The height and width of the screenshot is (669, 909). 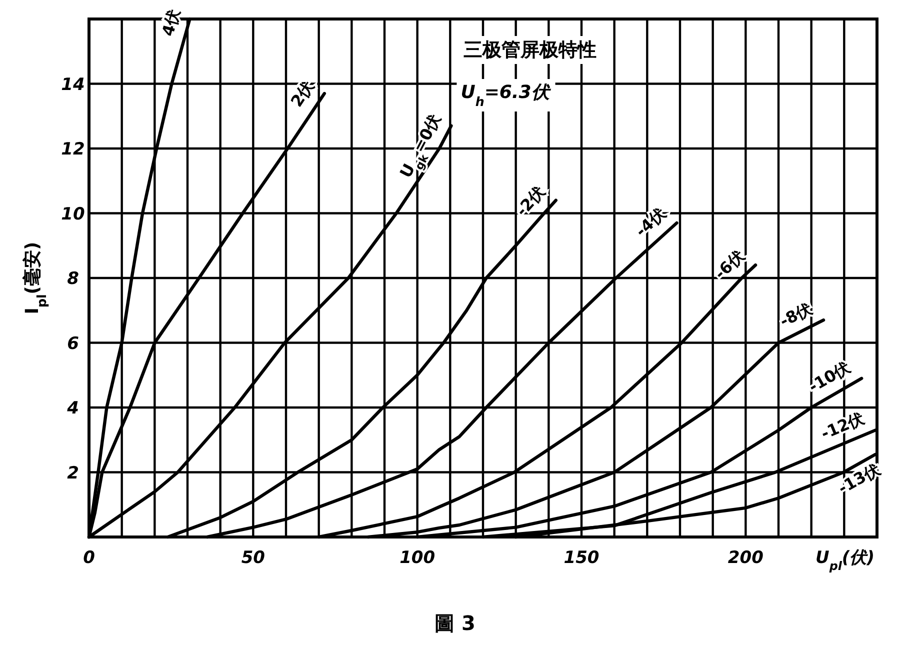 What do you see at coordinates (72, 408) in the screenshot?
I see `y-tick-label: 4` at bounding box center [72, 408].